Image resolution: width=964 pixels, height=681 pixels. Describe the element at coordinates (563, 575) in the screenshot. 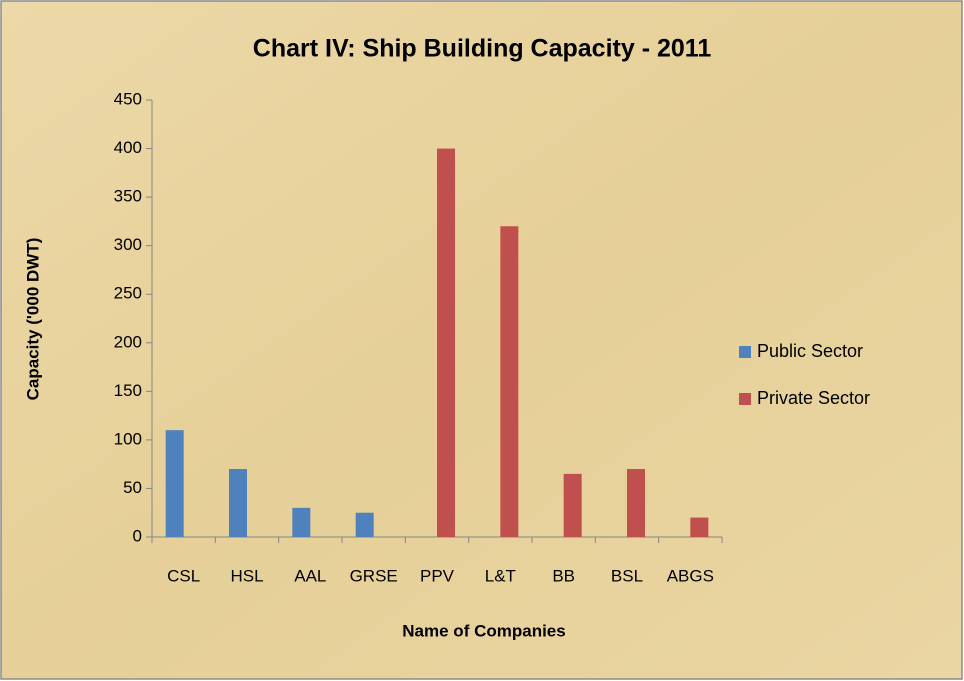

I see `x-tick-label: BB` at that location.